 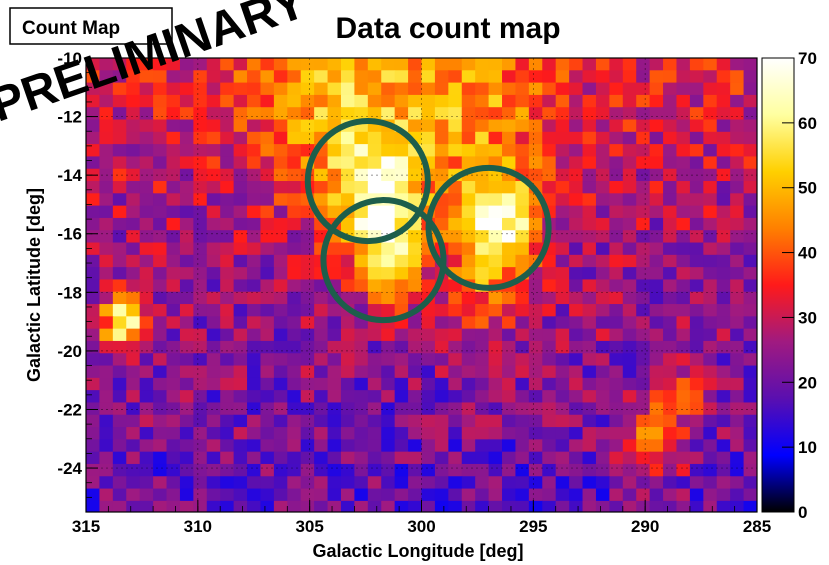 What do you see at coordinates (757, 526) in the screenshot?
I see `x-tick-label: 285` at bounding box center [757, 526].